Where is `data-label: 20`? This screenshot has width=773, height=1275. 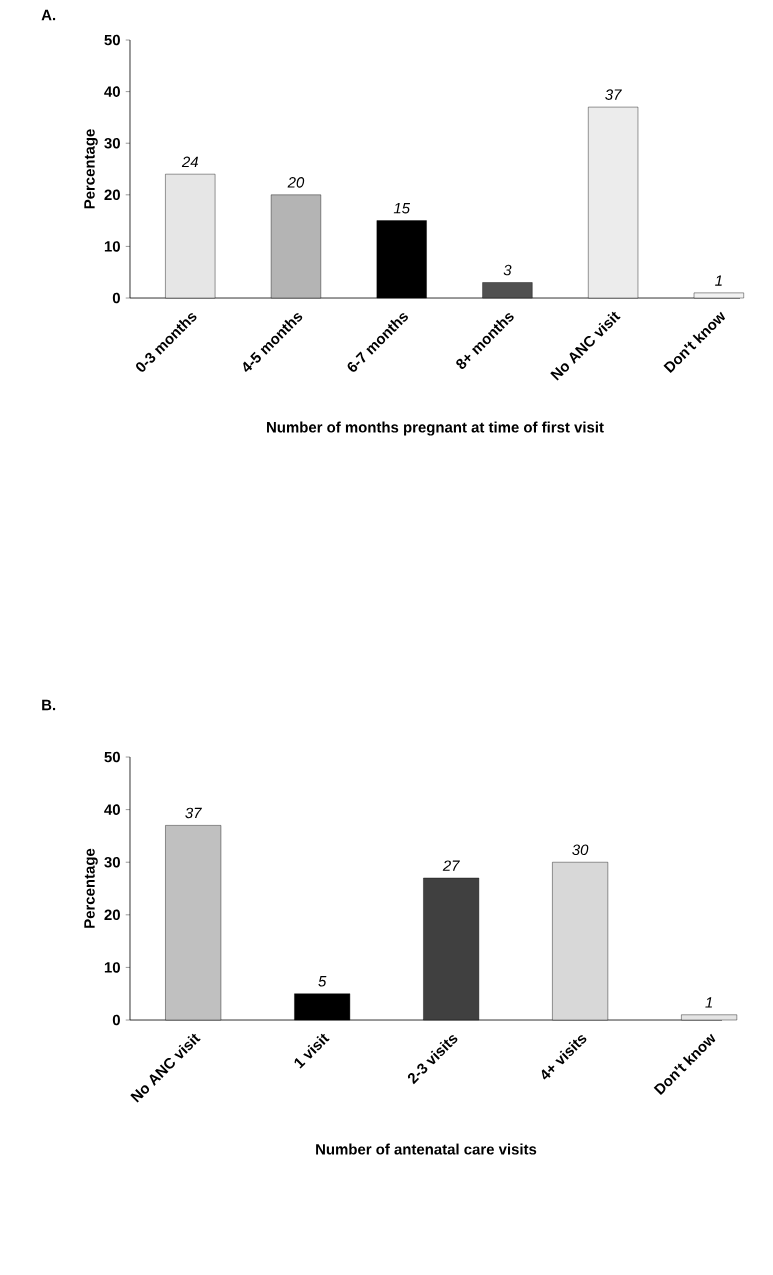
data-label: 20 is located at coordinates (296, 182).